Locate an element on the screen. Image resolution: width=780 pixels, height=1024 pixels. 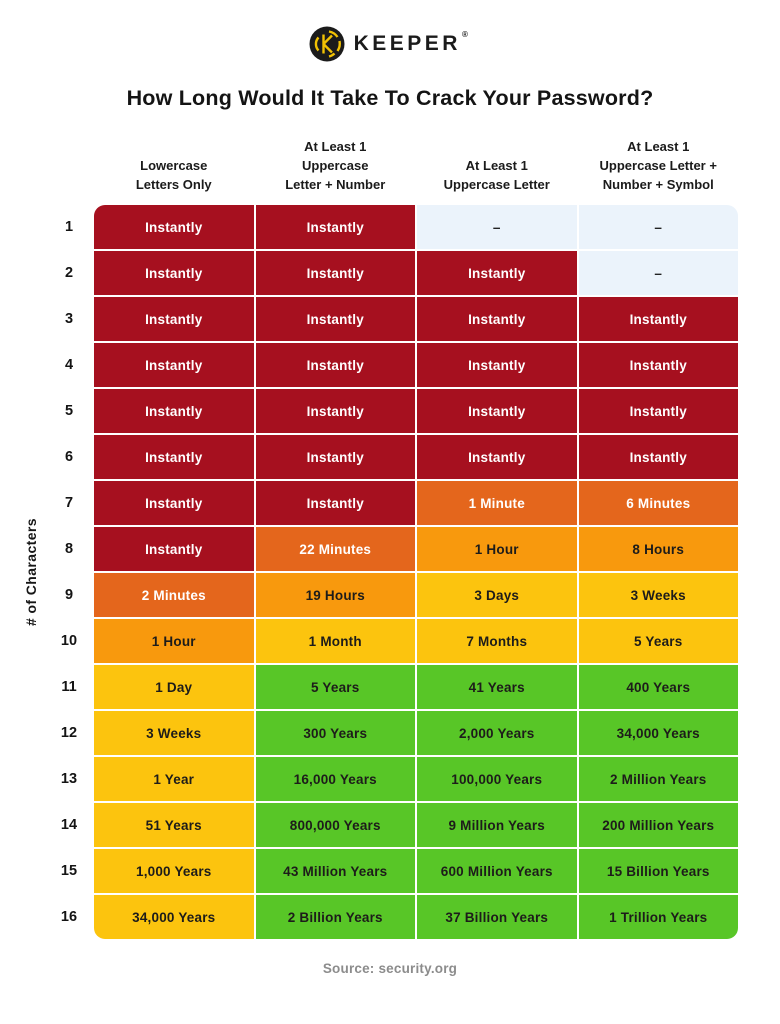
table-row: 9 2 Minutes 19 Hours 3 Days 3 Weeks is located at coordinates (392, 595).